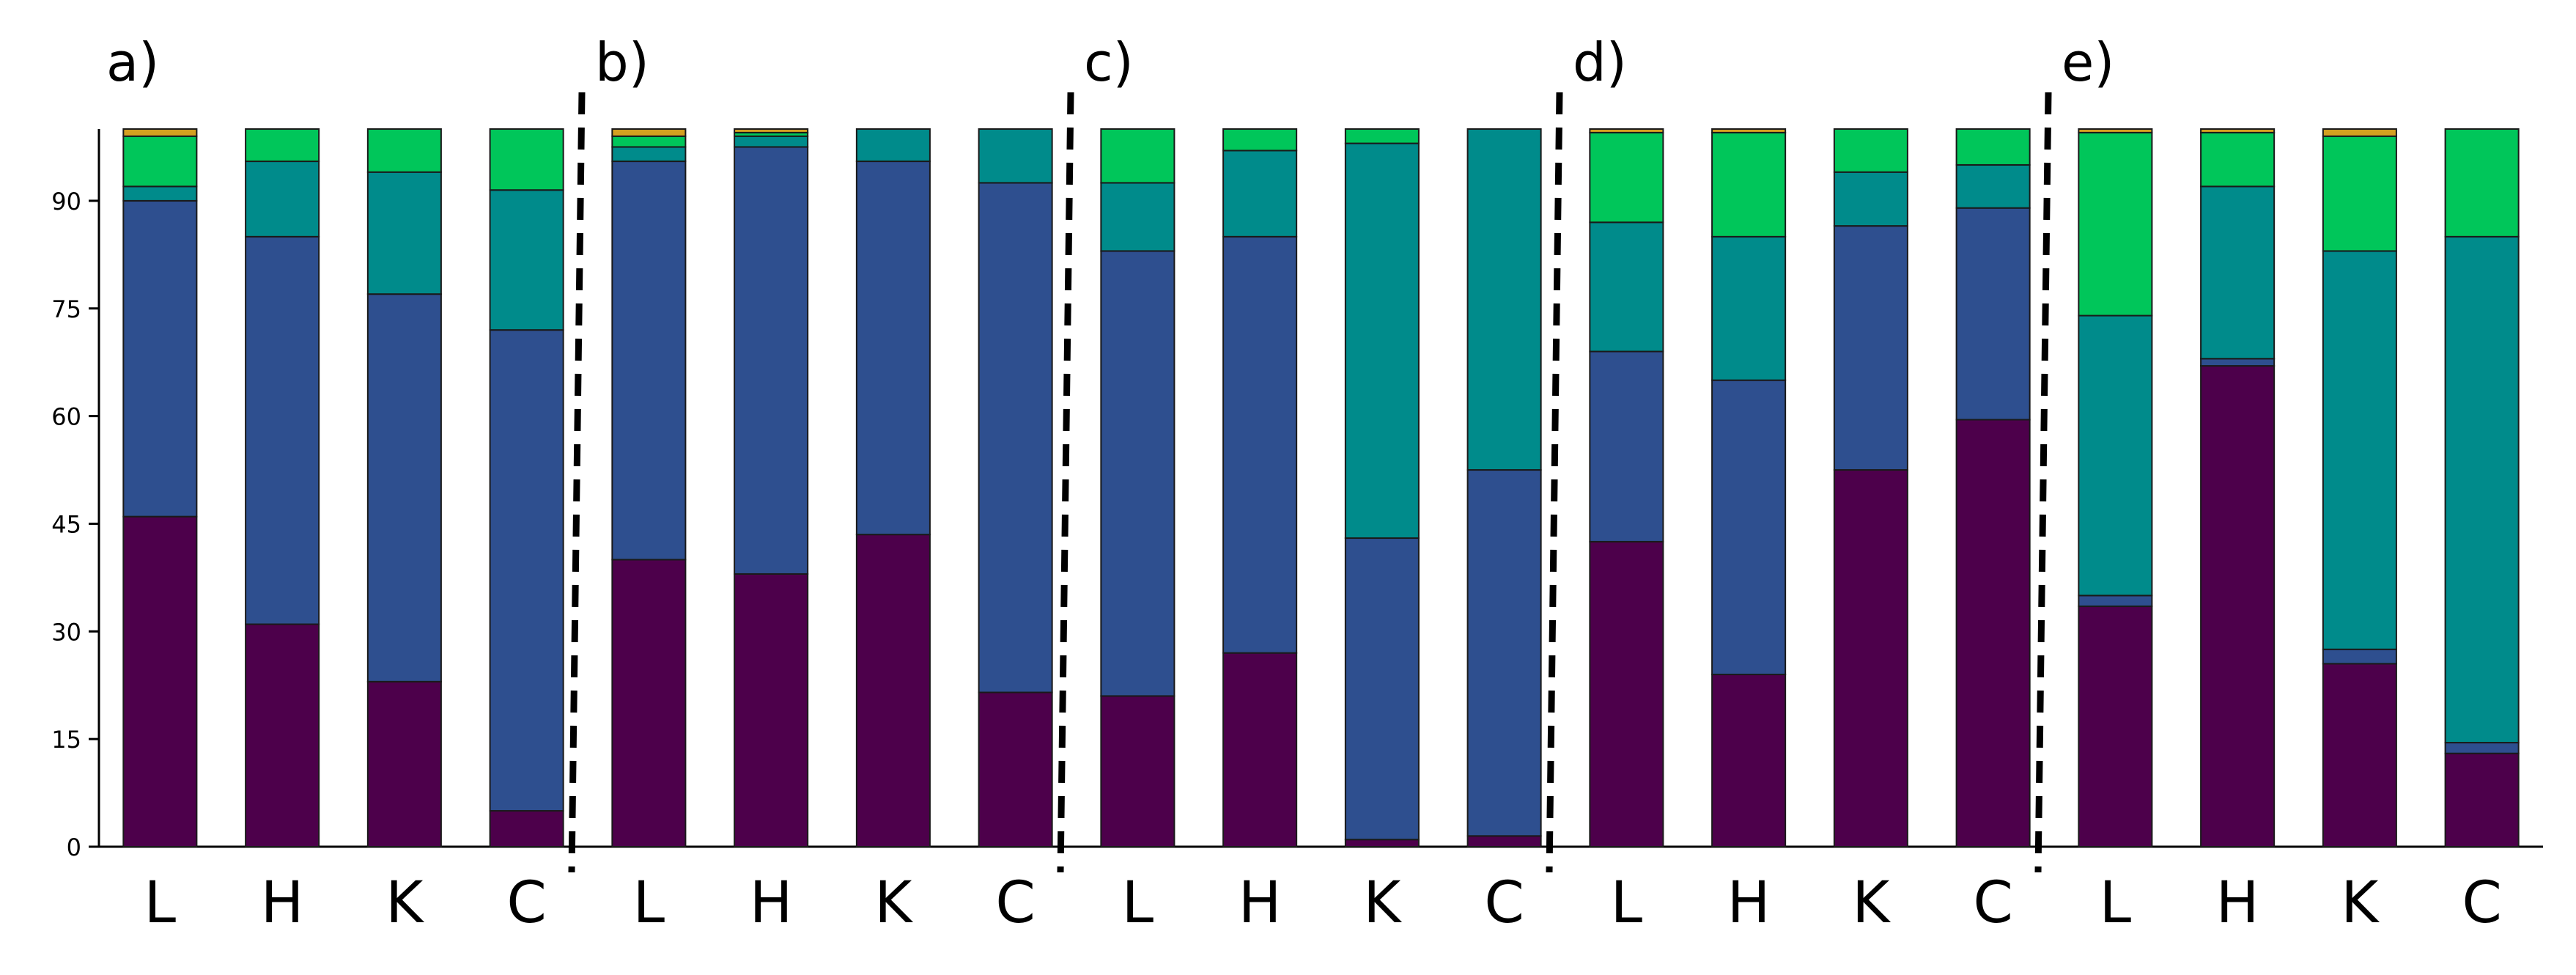 This screenshot has width=2576, height=975. Describe the element at coordinates (66, 309) in the screenshot. I see `y-tick-label: 75` at that location.